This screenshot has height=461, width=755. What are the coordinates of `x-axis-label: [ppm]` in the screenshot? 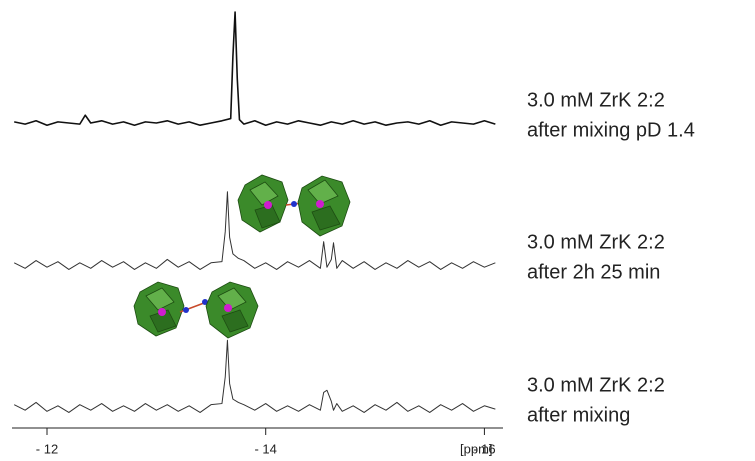 It's located at (476, 448).